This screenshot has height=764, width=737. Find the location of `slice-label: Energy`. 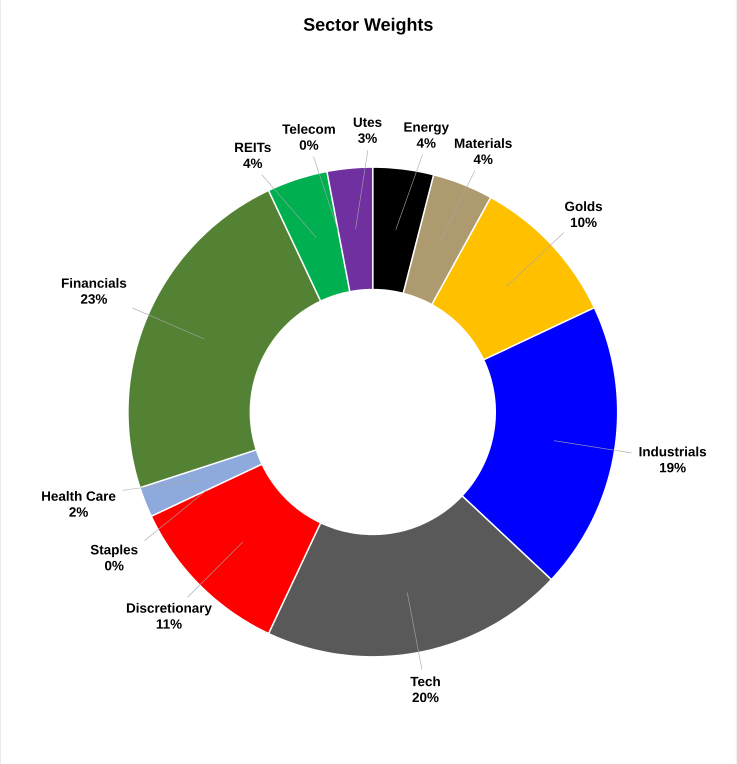

slice-label: Energy is located at coordinates (427, 128).